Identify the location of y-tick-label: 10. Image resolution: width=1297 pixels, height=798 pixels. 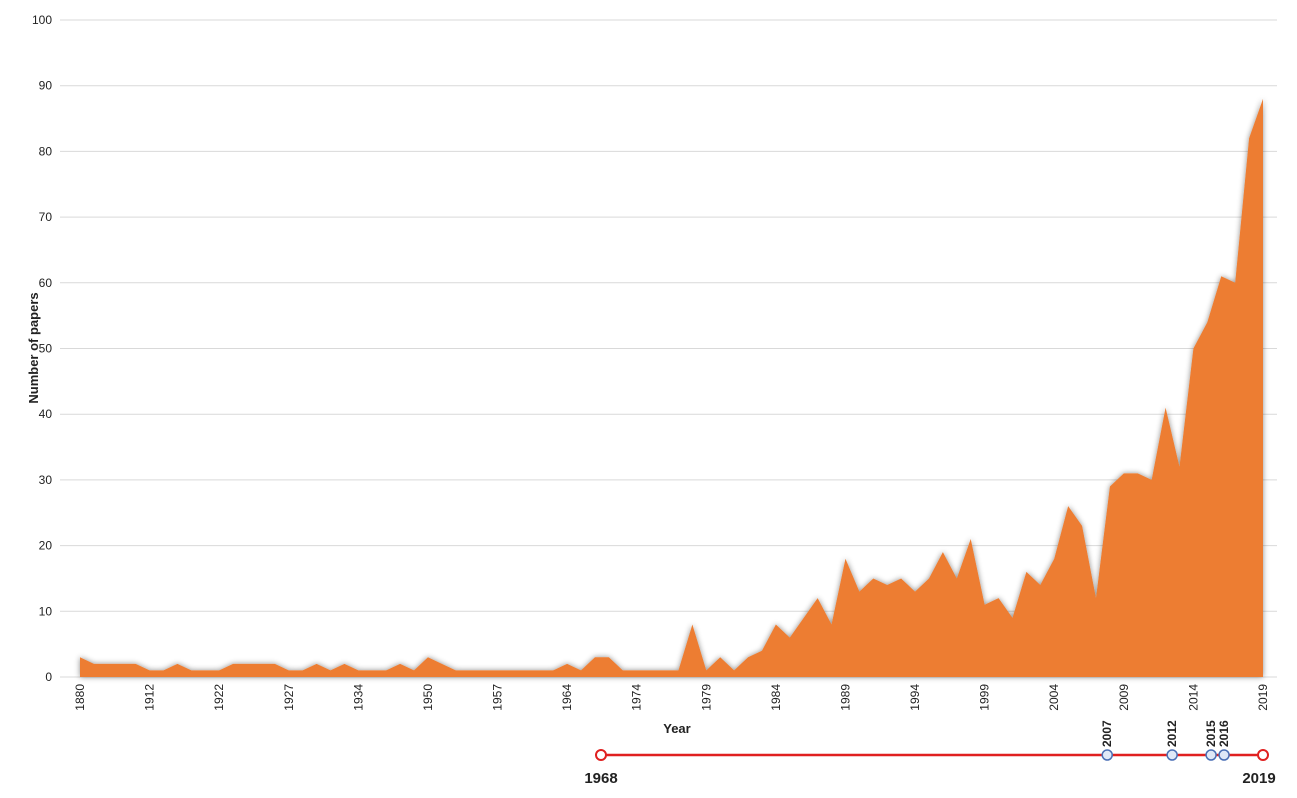
(46, 611).